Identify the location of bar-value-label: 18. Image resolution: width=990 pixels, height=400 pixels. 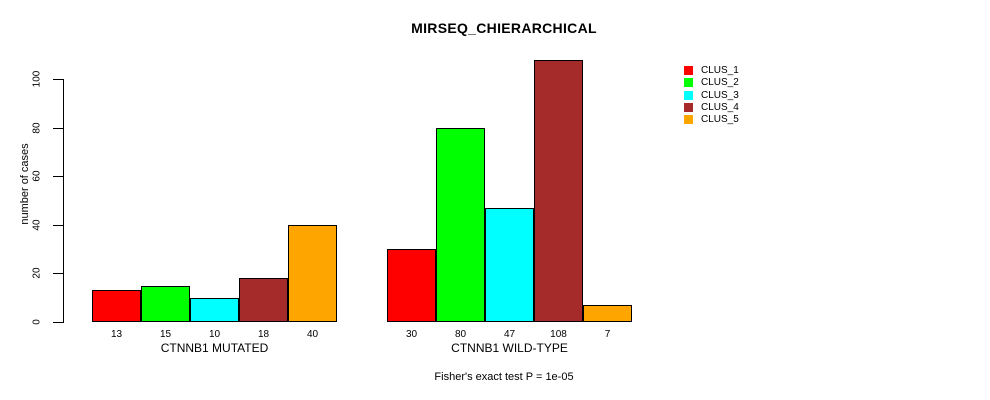
(263, 334).